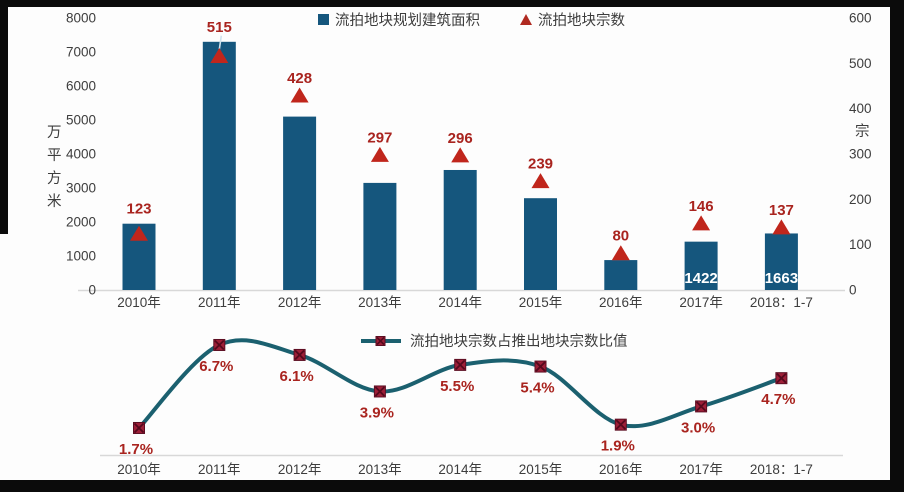 Image resolution: width=904 pixels, height=492 pixels. Describe the element at coordinates (379, 137) in the screenshot. I see `triangle-value-label: 297` at that location.